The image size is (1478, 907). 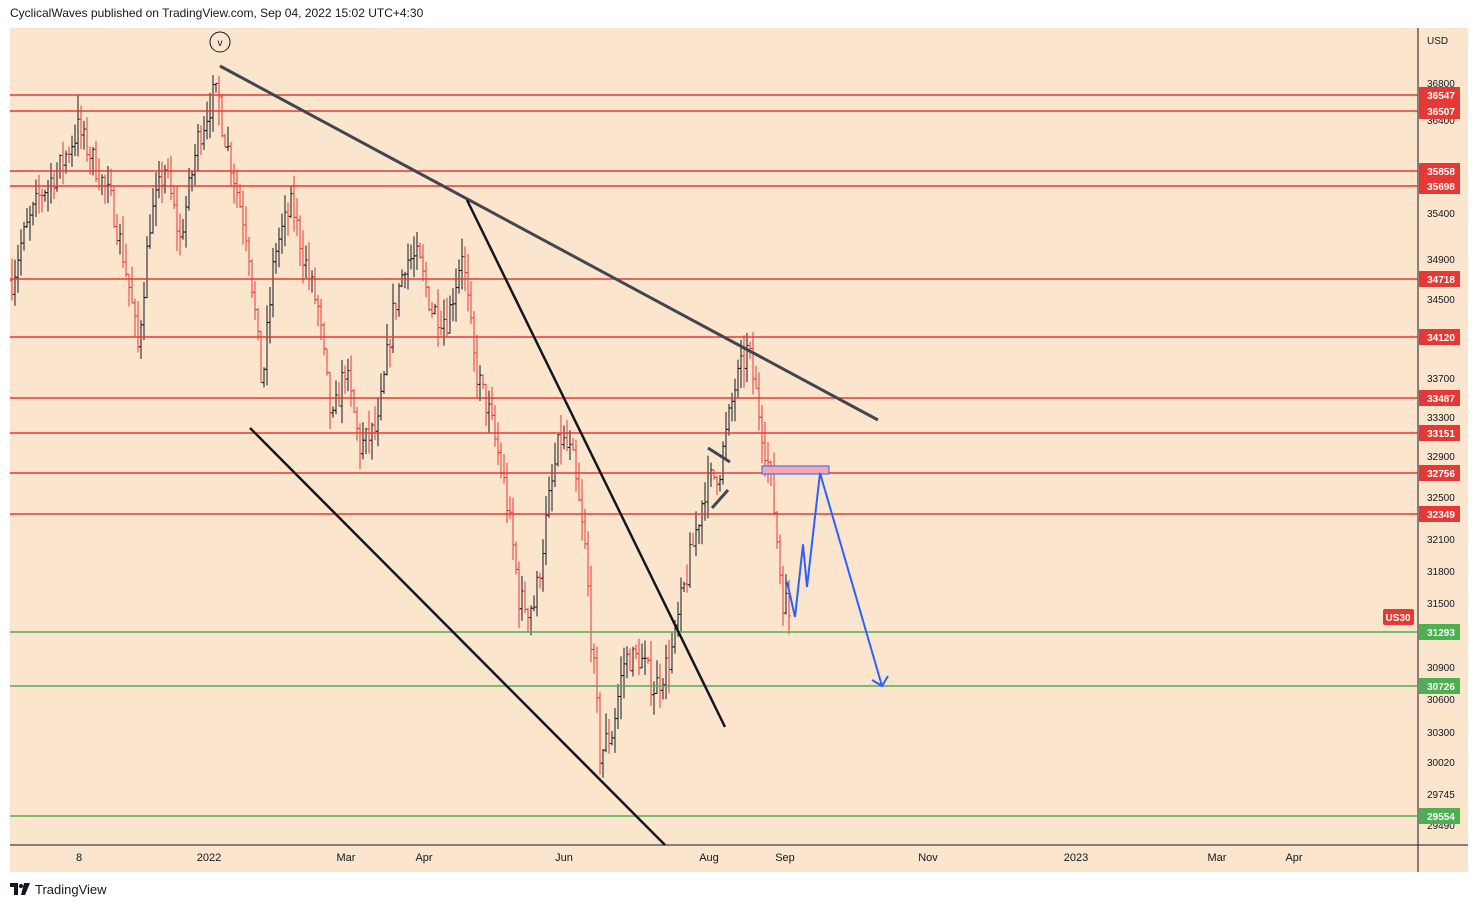 I want to click on time-tick-label: Jun, so click(x=564, y=858).